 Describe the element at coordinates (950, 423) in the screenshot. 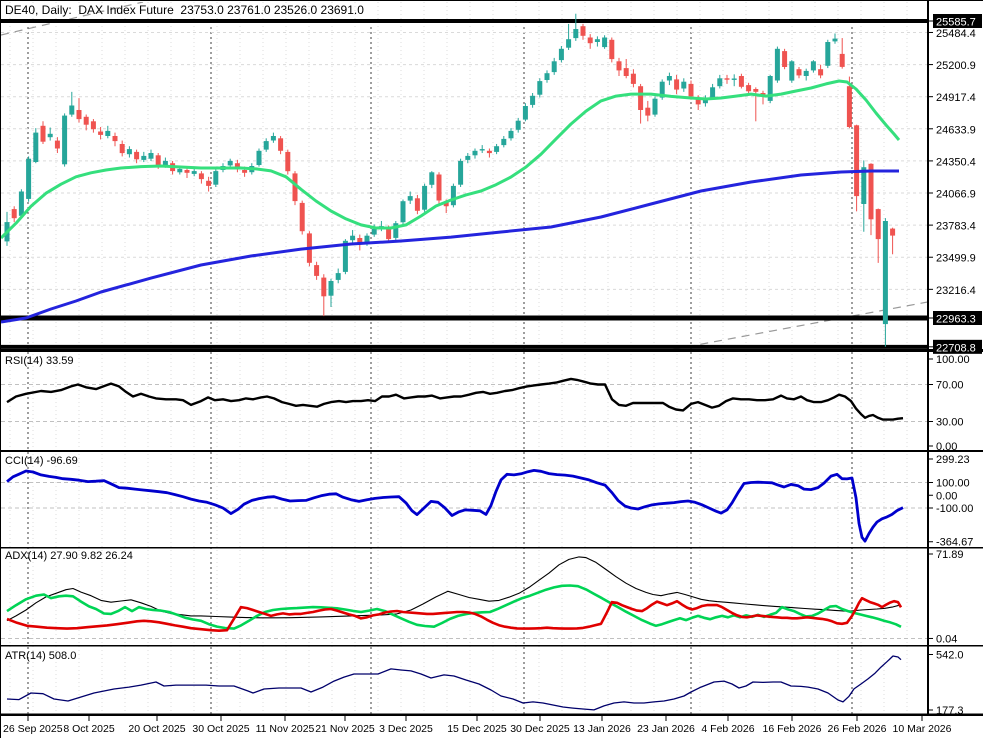

I see `rsi-axis-label: 30.00` at that location.